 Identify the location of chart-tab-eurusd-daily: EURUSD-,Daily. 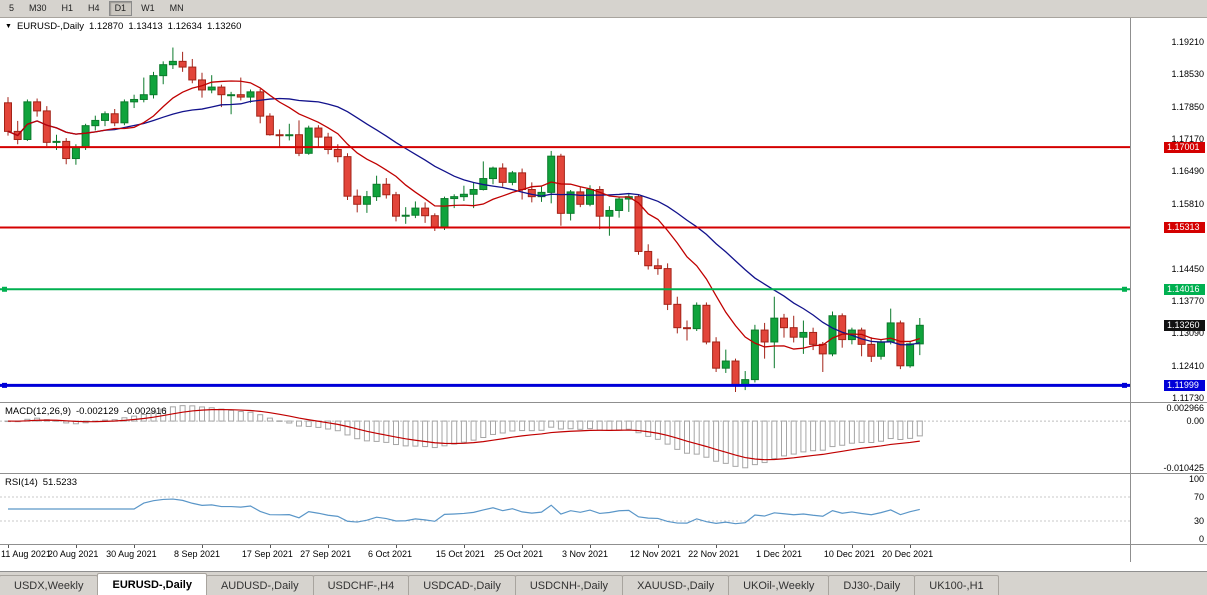
(152, 584).